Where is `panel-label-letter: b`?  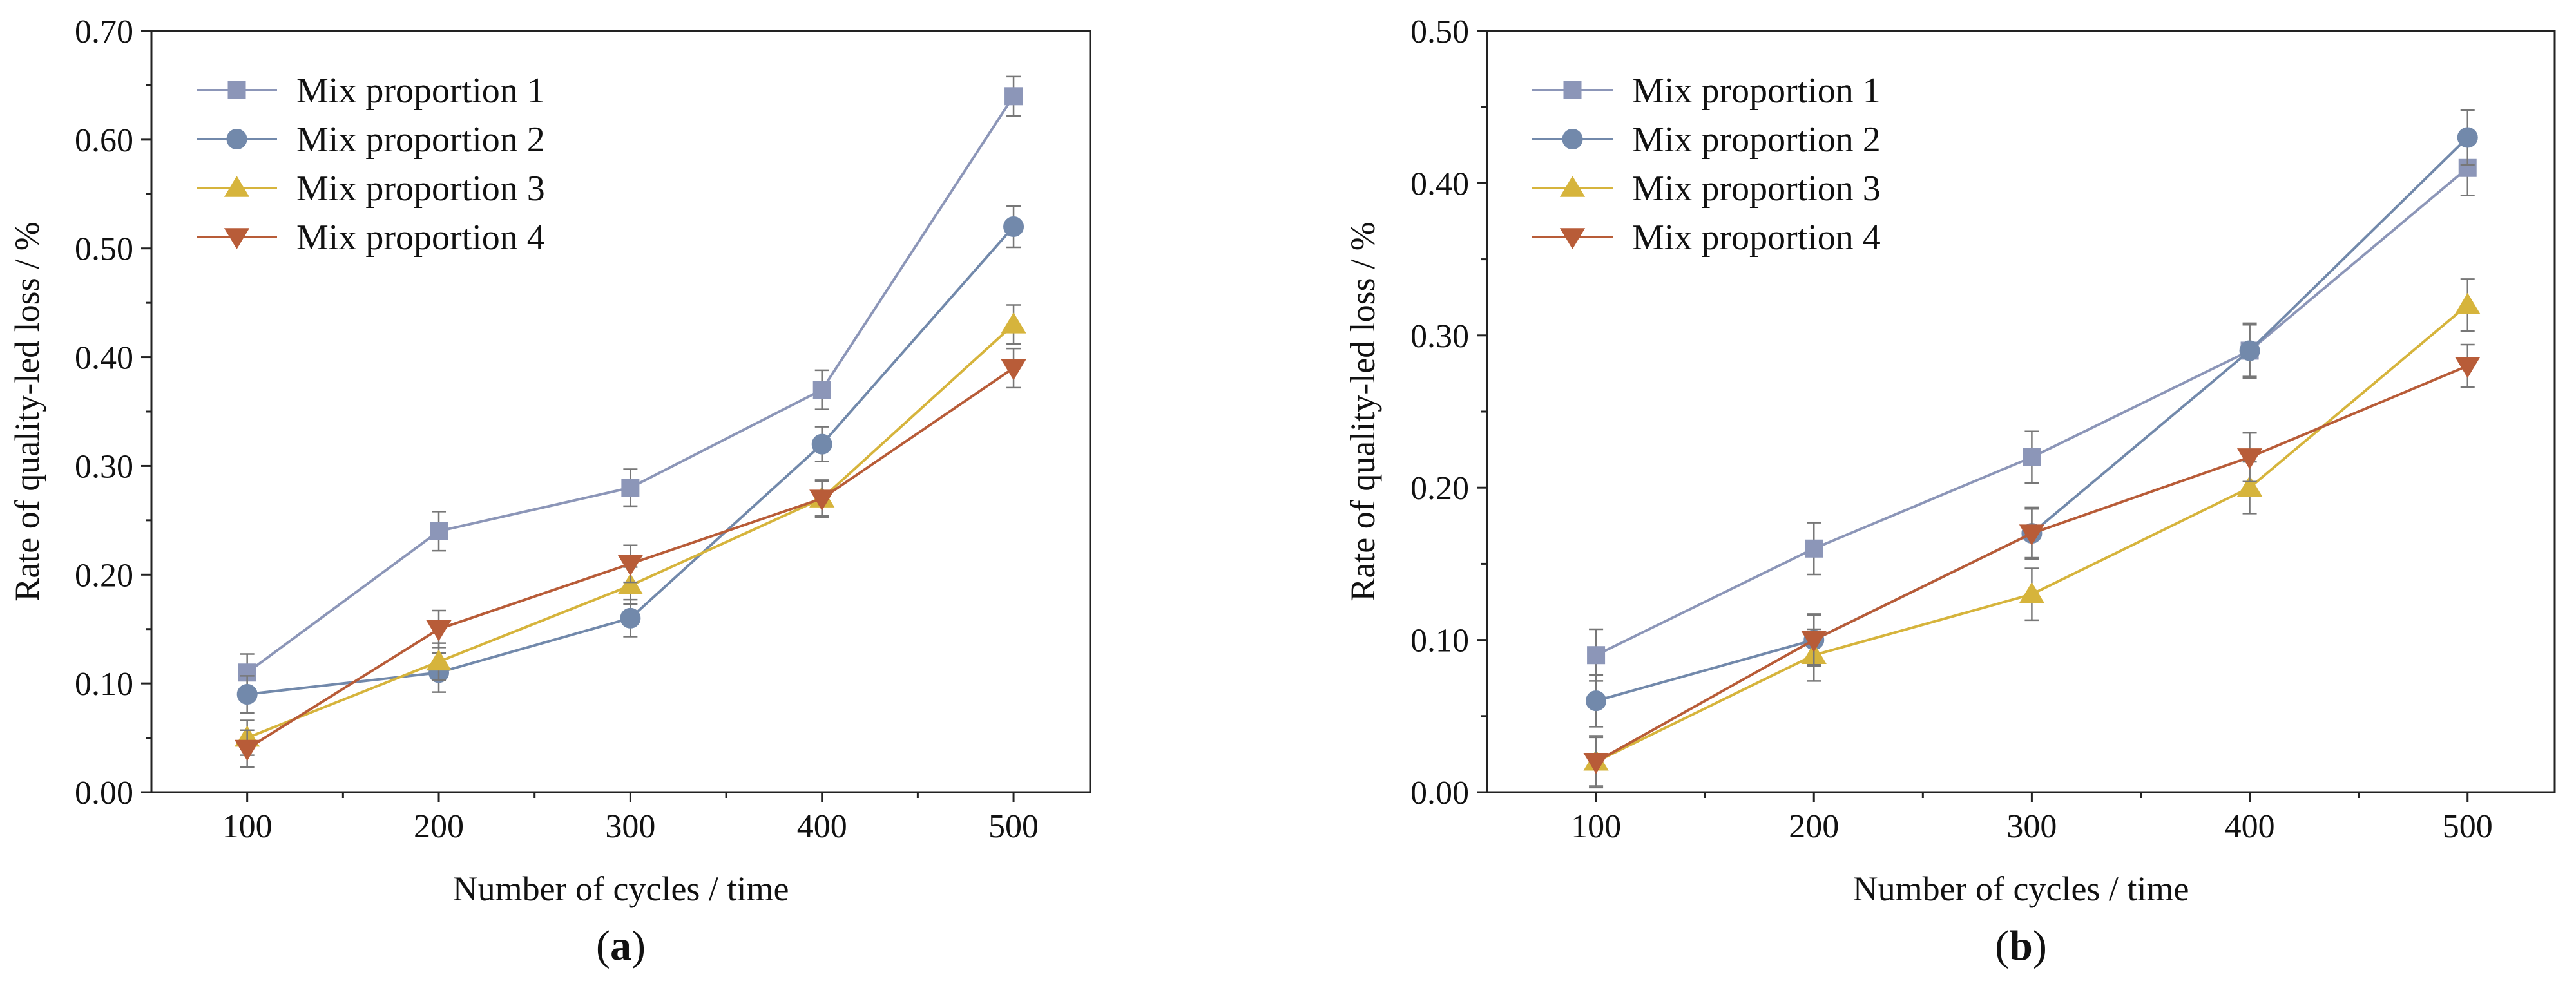 panel-label-letter: b is located at coordinates (2021, 945).